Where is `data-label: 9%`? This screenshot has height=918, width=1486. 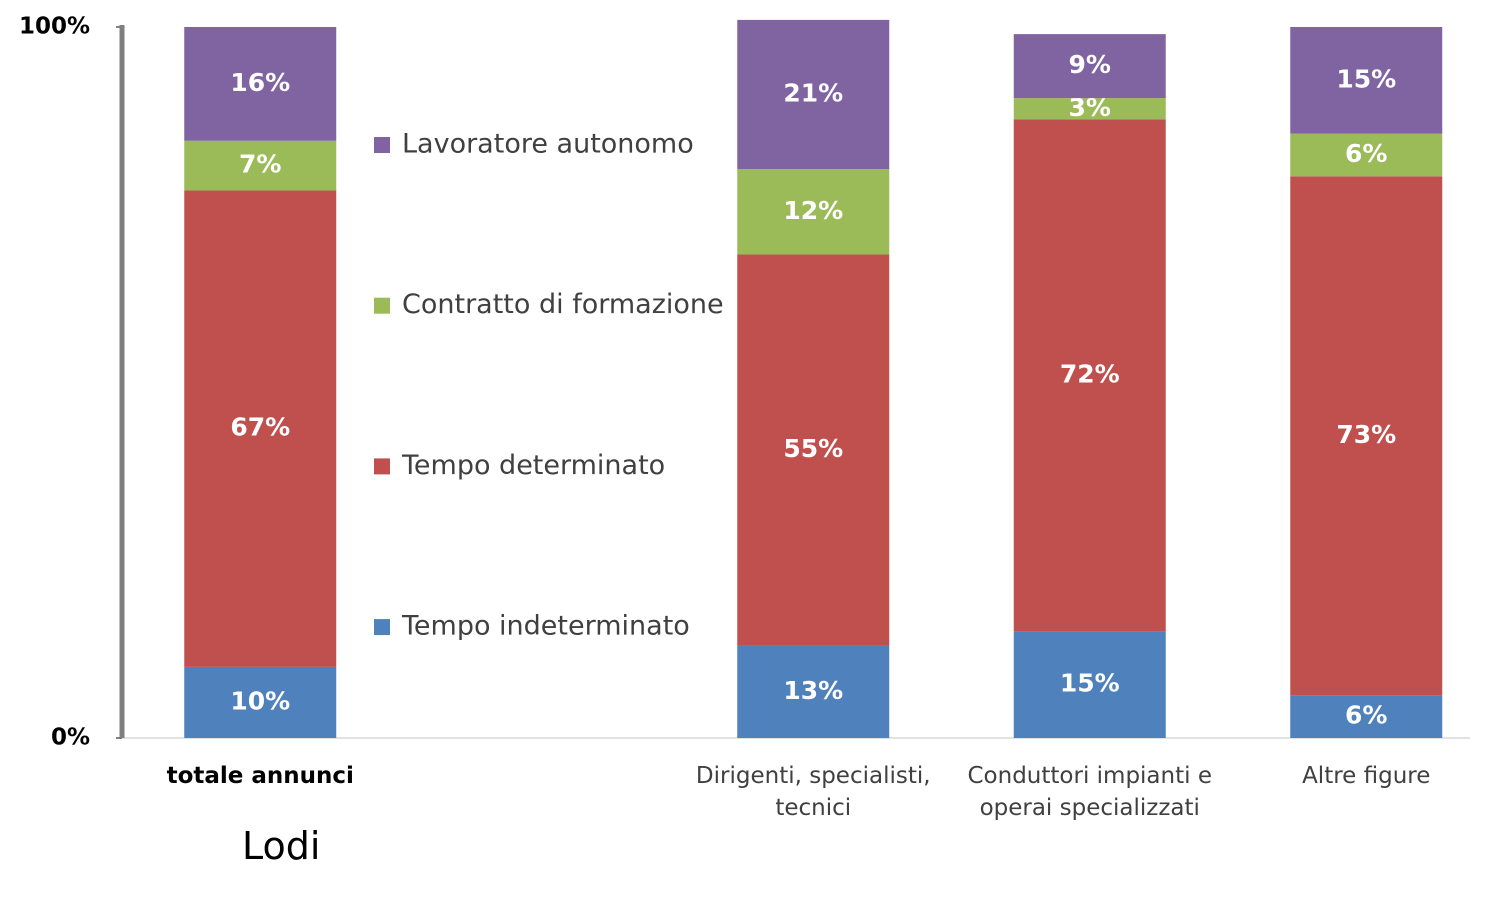 data-label: 9% is located at coordinates (1090, 64).